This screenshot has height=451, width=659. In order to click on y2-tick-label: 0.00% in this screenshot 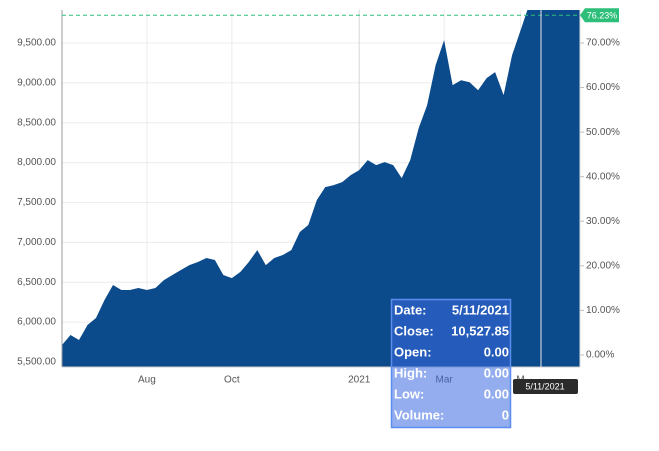, I will do `click(600, 355)`.